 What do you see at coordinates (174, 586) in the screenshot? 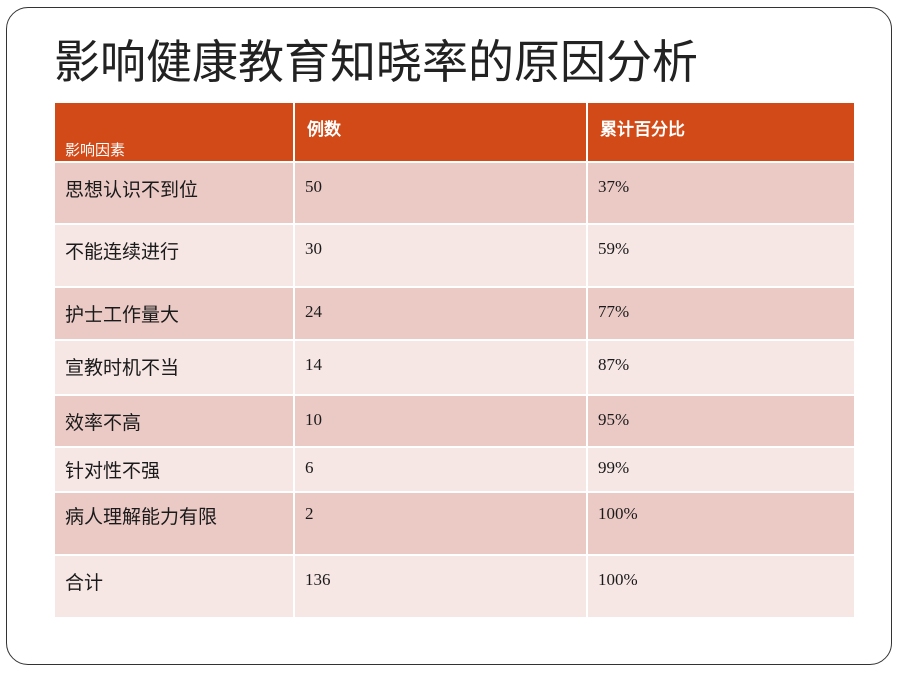
I see `cell-factor: 合计` at bounding box center [174, 586].